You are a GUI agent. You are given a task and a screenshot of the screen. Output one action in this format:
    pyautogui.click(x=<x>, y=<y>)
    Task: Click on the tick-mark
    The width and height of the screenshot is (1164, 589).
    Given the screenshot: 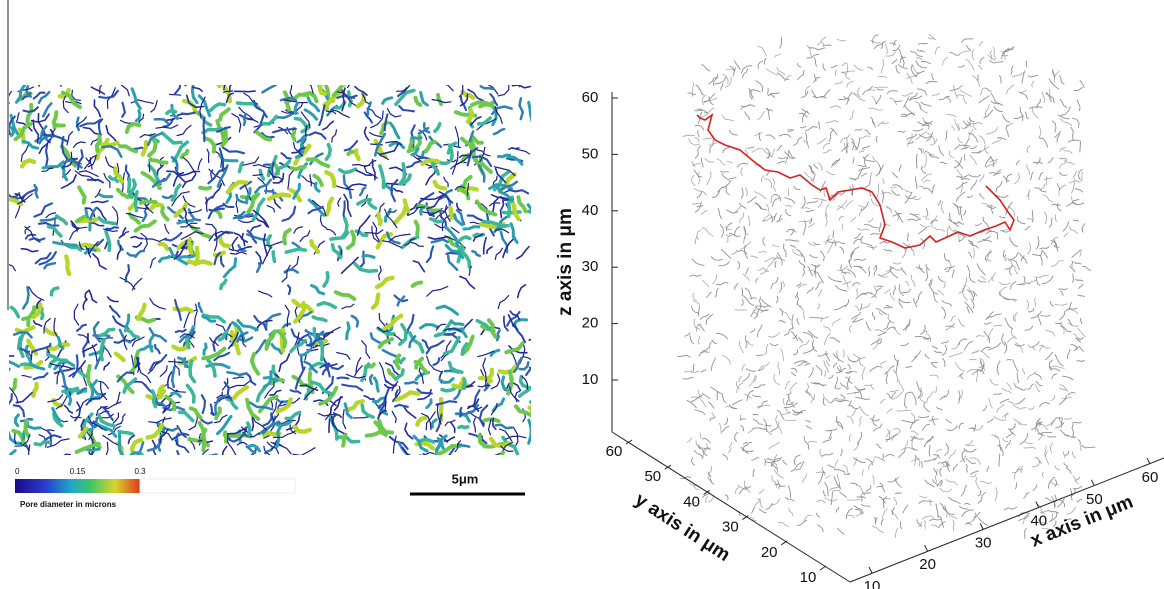 What is the action you would take?
    pyautogui.click(x=870, y=570)
    